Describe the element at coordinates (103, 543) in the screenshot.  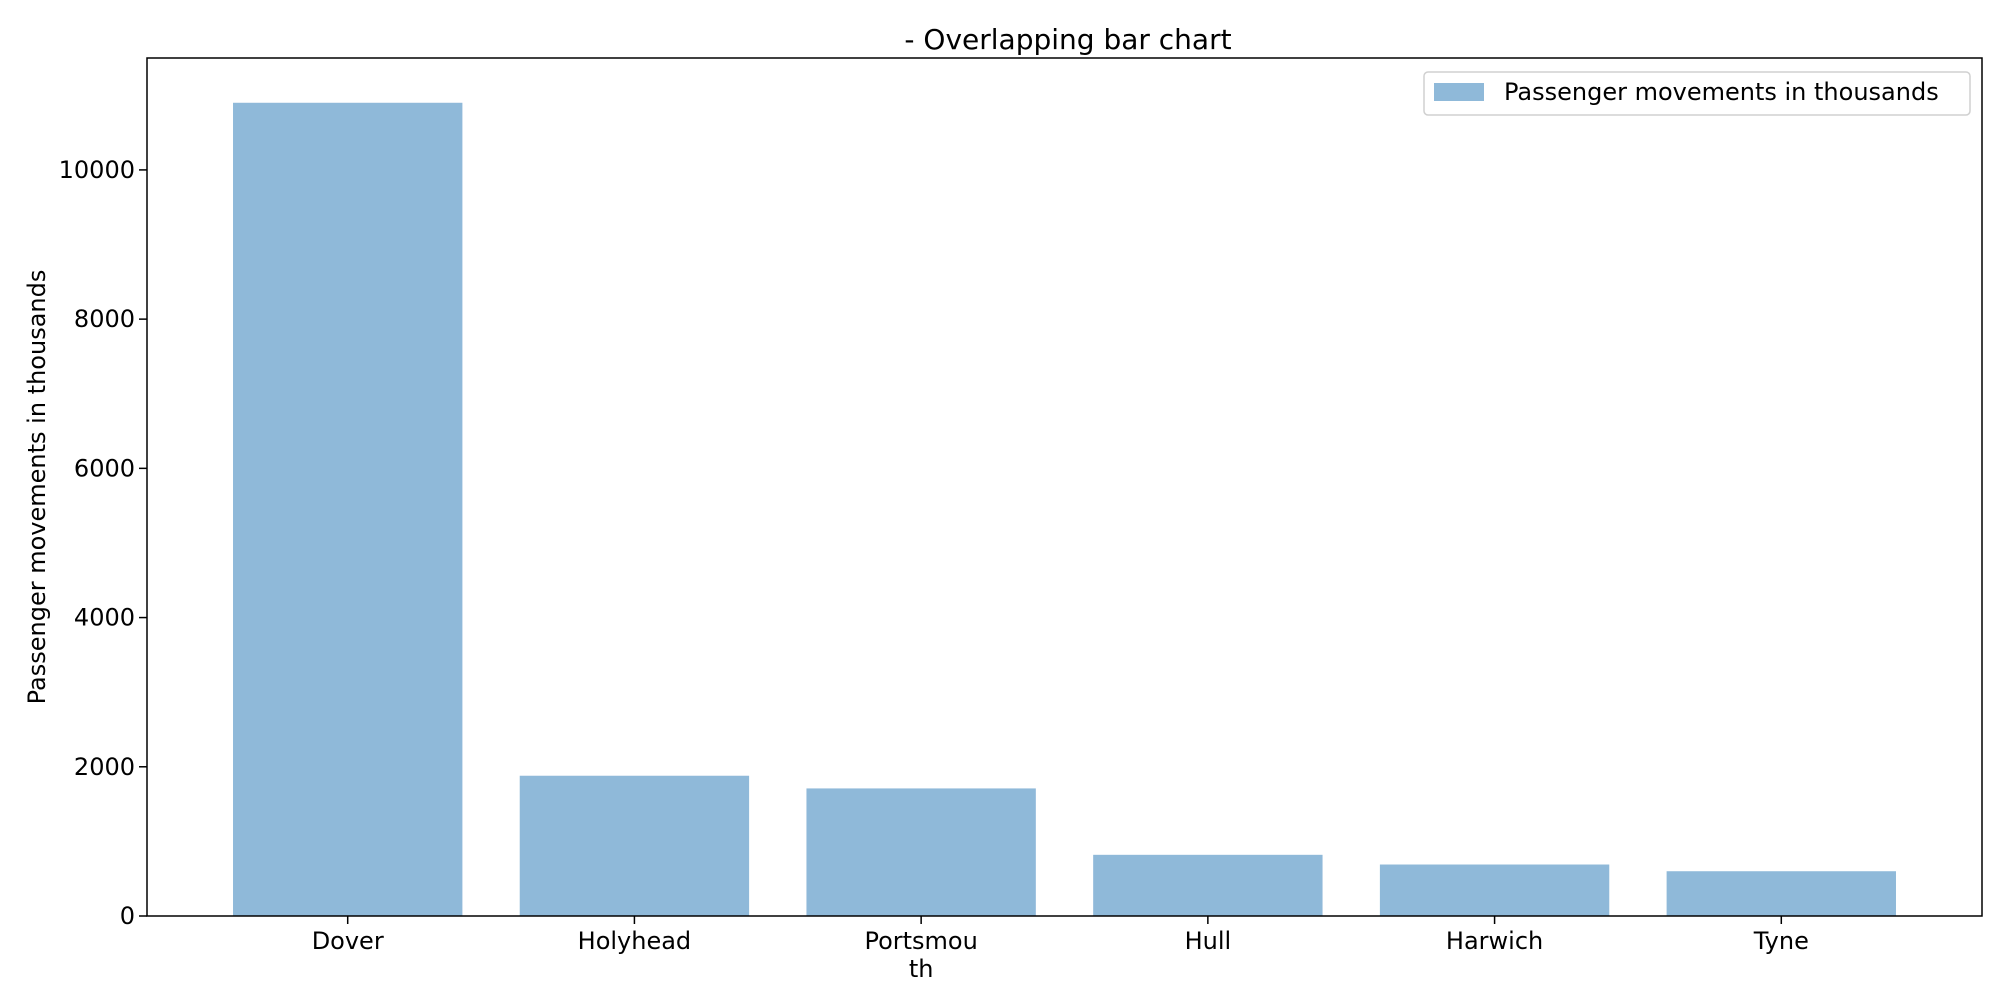
I see `y-axis-ticks: 0 2000 4000 6000 8000 10000` at that location.